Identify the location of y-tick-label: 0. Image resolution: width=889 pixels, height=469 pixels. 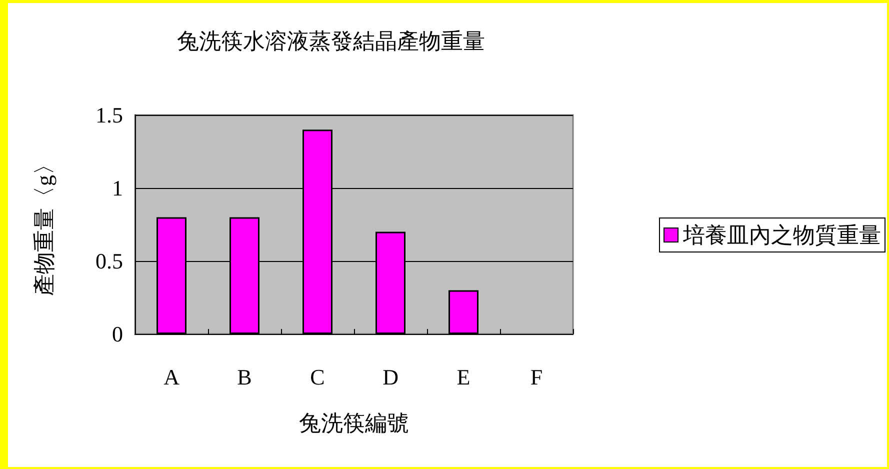
(117, 334).